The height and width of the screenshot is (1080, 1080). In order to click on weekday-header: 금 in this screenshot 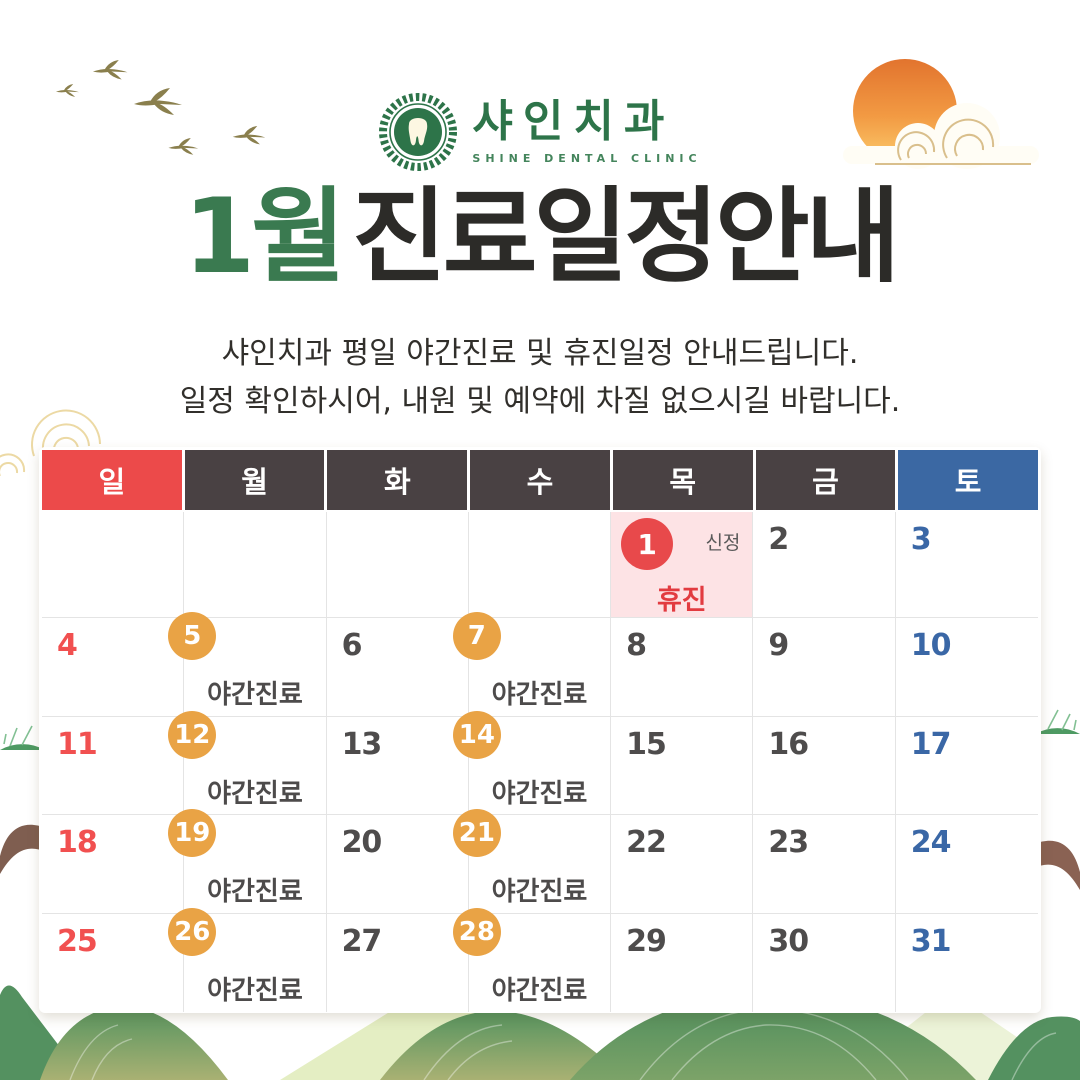, I will do `click(825, 480)`.